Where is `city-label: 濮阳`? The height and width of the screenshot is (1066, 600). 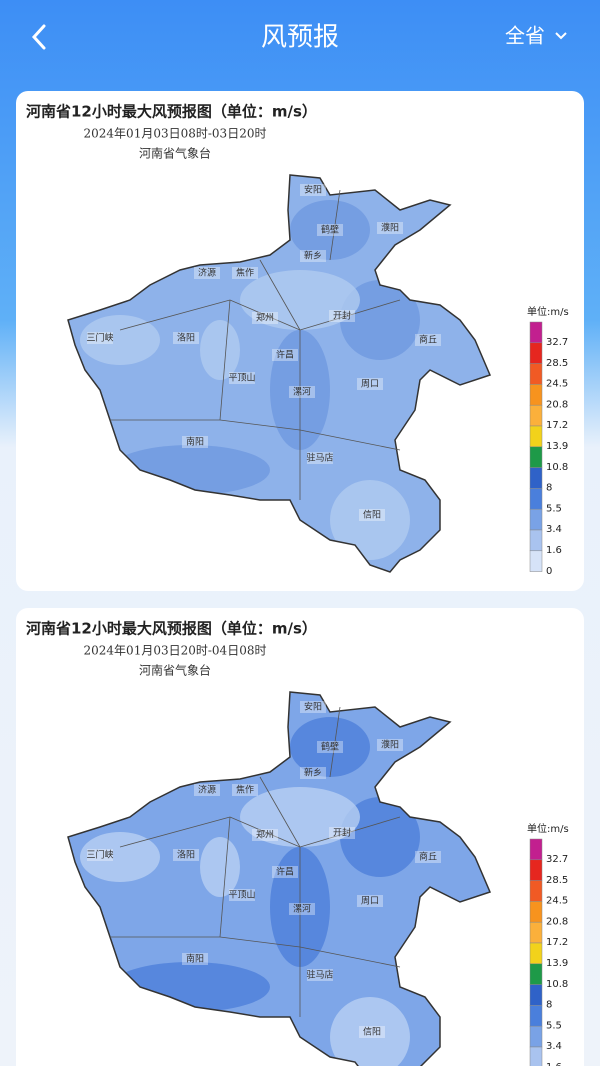 city-label: 濮阳 is located at coordinates (390, 228).